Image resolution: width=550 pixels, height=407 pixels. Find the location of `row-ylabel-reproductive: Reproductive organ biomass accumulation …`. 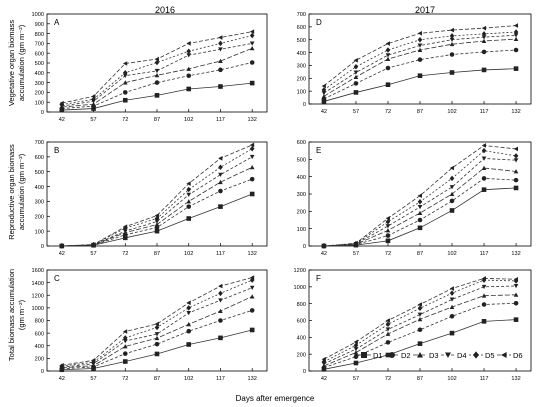

row-ylabel-reproductive: Reproductive organ biomass accumulation … is located at coordinates (16, 192).